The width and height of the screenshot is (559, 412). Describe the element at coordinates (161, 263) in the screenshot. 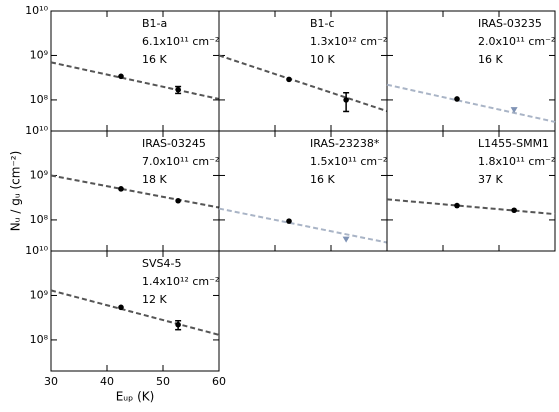

I see `panel-title: SVS4-5` at that location.